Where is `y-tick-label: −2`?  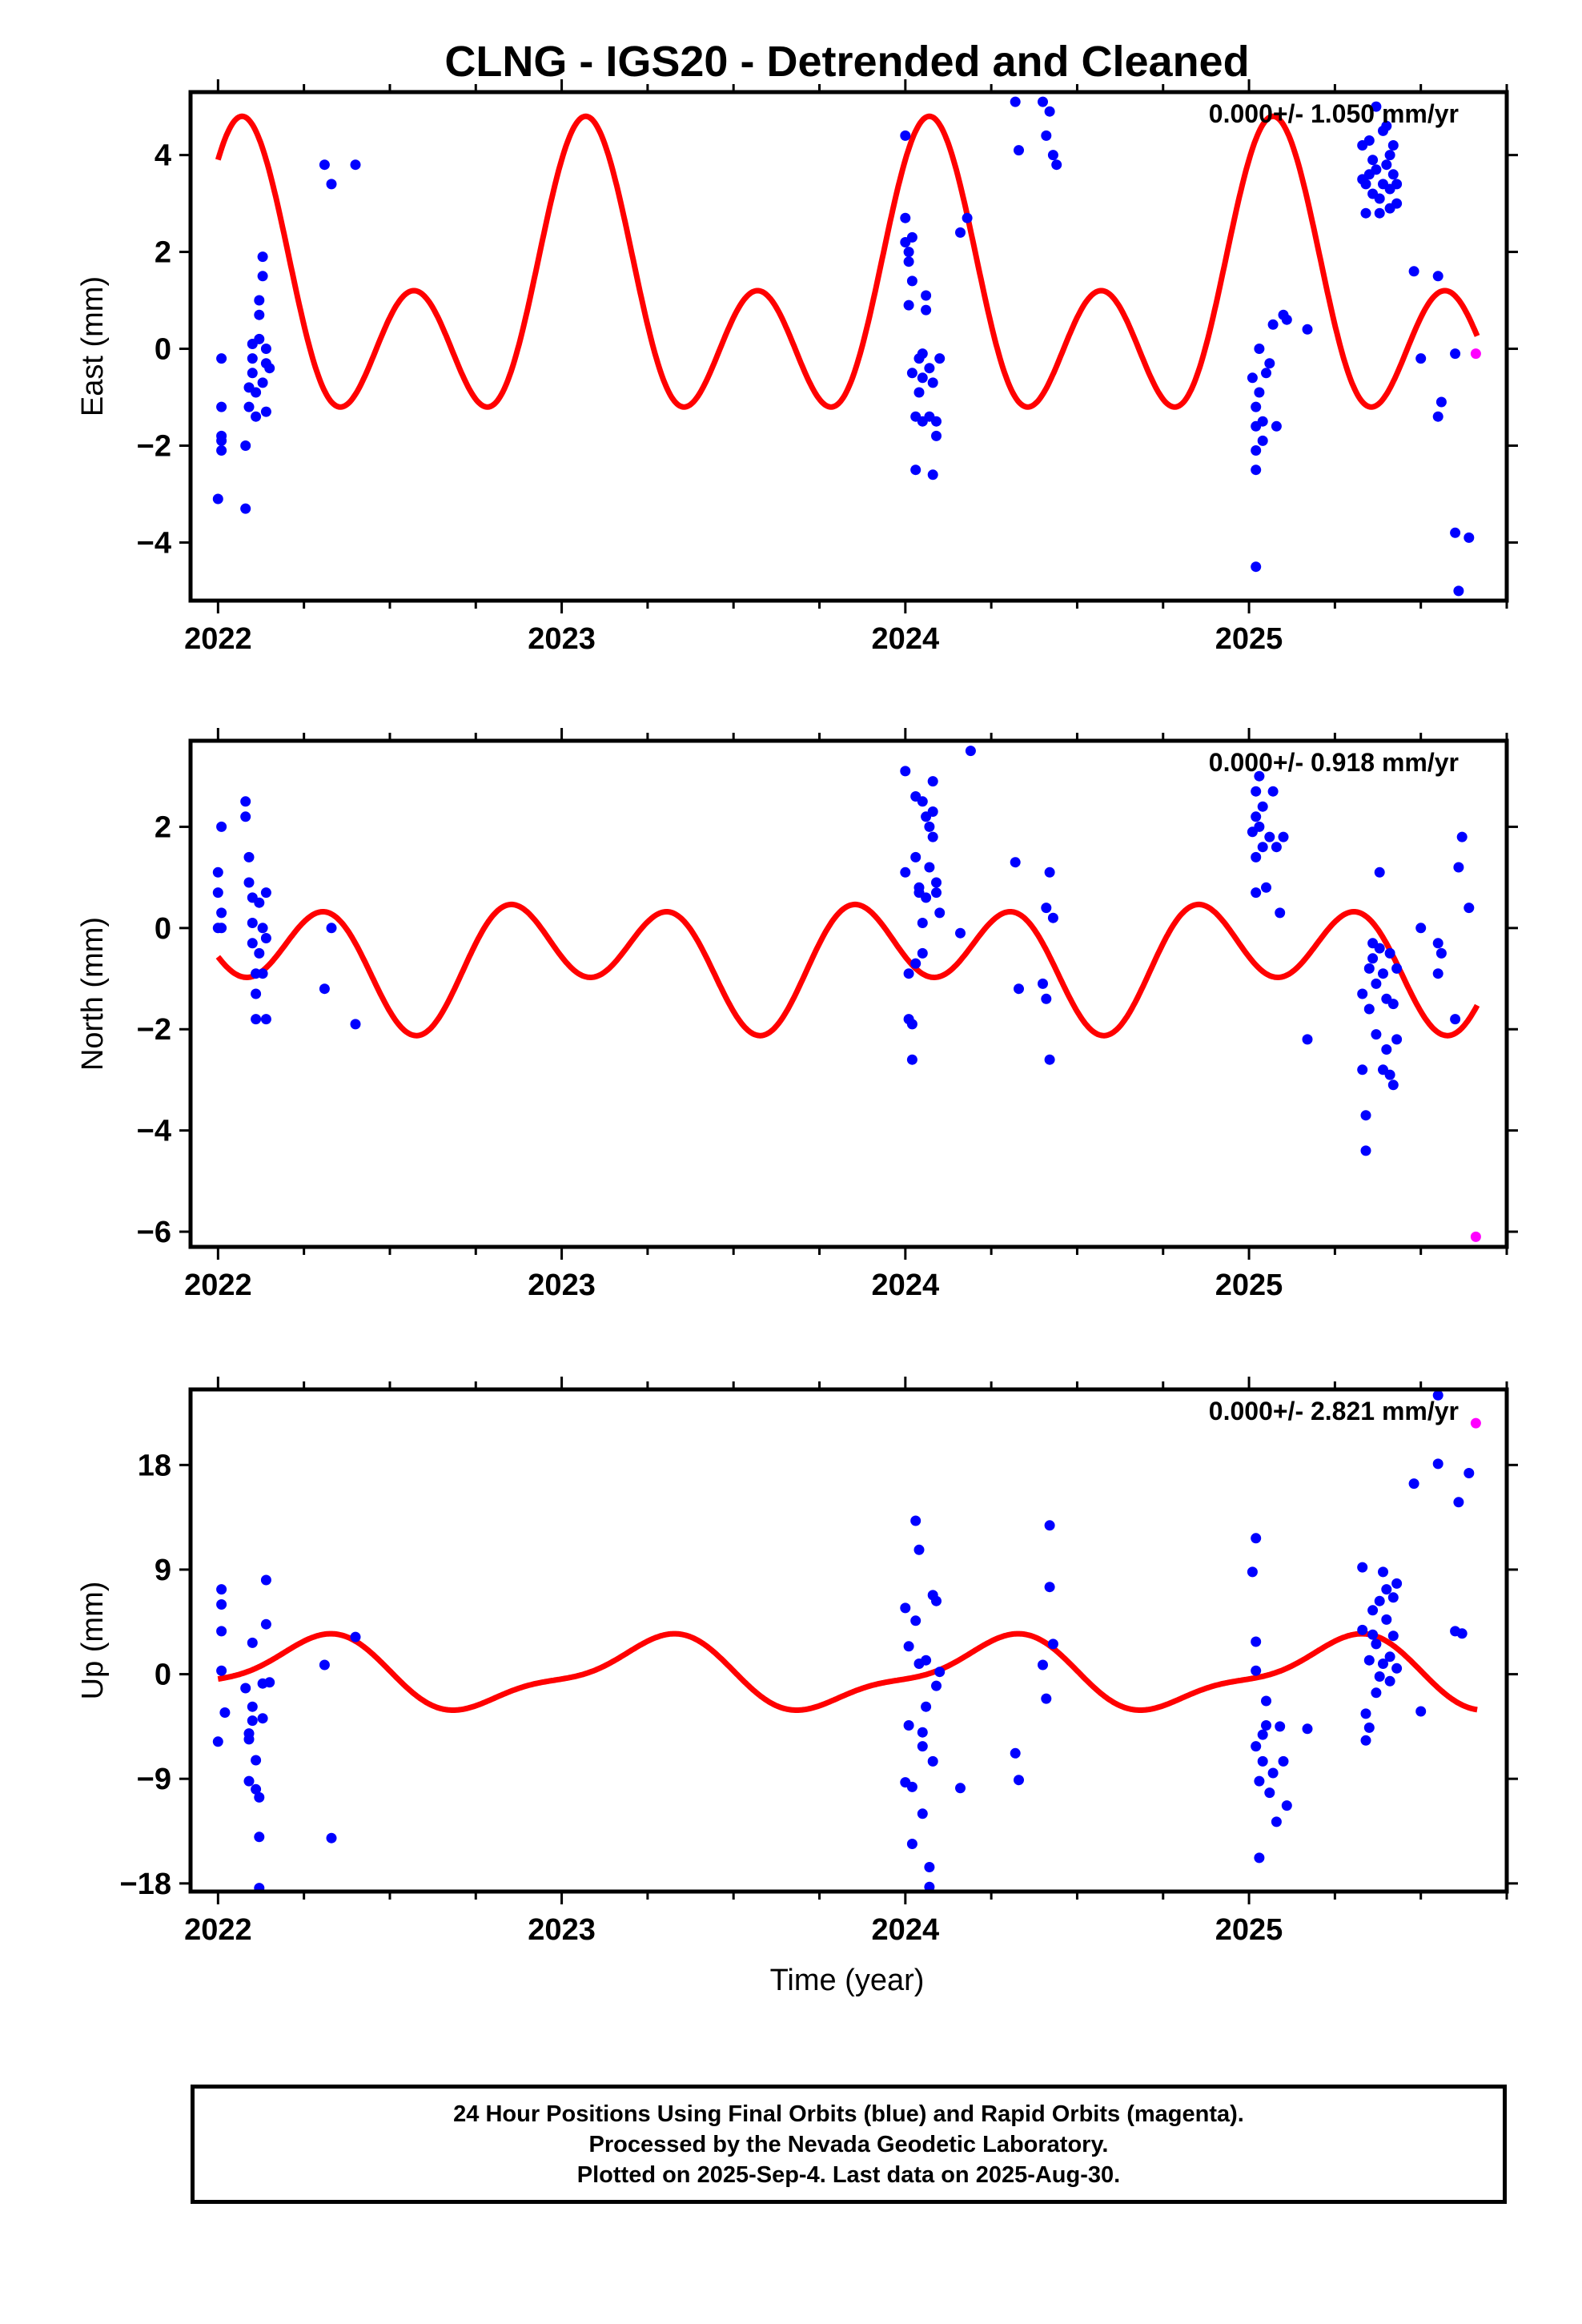 y-tick-label: −2 is located at coordinates (154, 446).